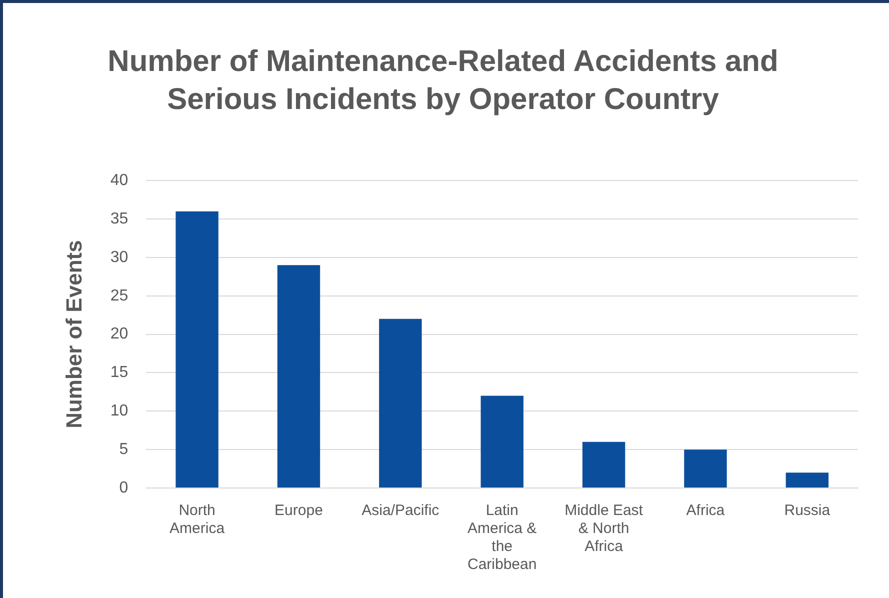 The width and height of the screenshot is (889, 598). I want to click on chart-title: Number of Maintenance-Related Accidents and Serious Incidents by Operator Country, so click(443, 81).